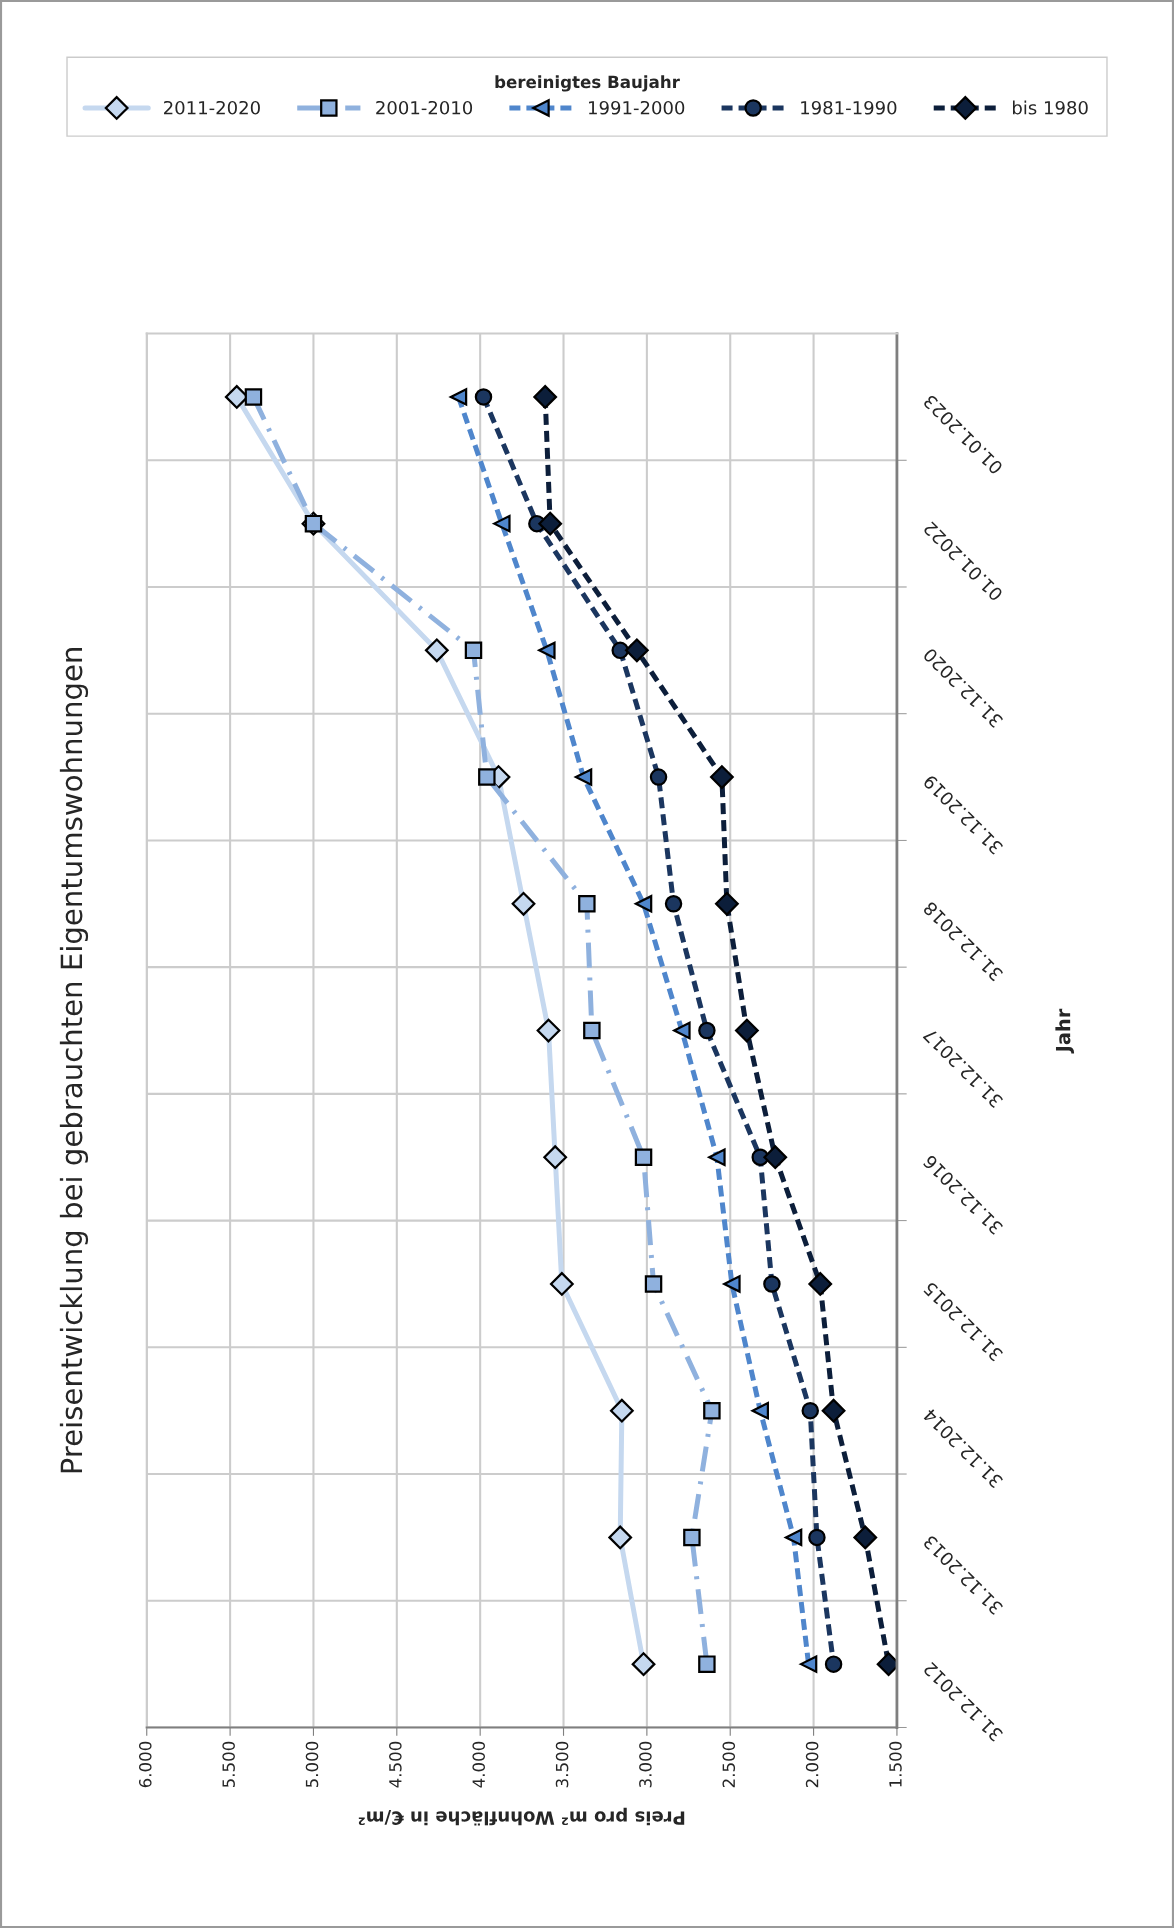 The height and width of the screenshot is (1928, 1174). Describe the element at coordinates (895, 1764) in the screenshot. I see `x-tick-label: 1.500` at that location.